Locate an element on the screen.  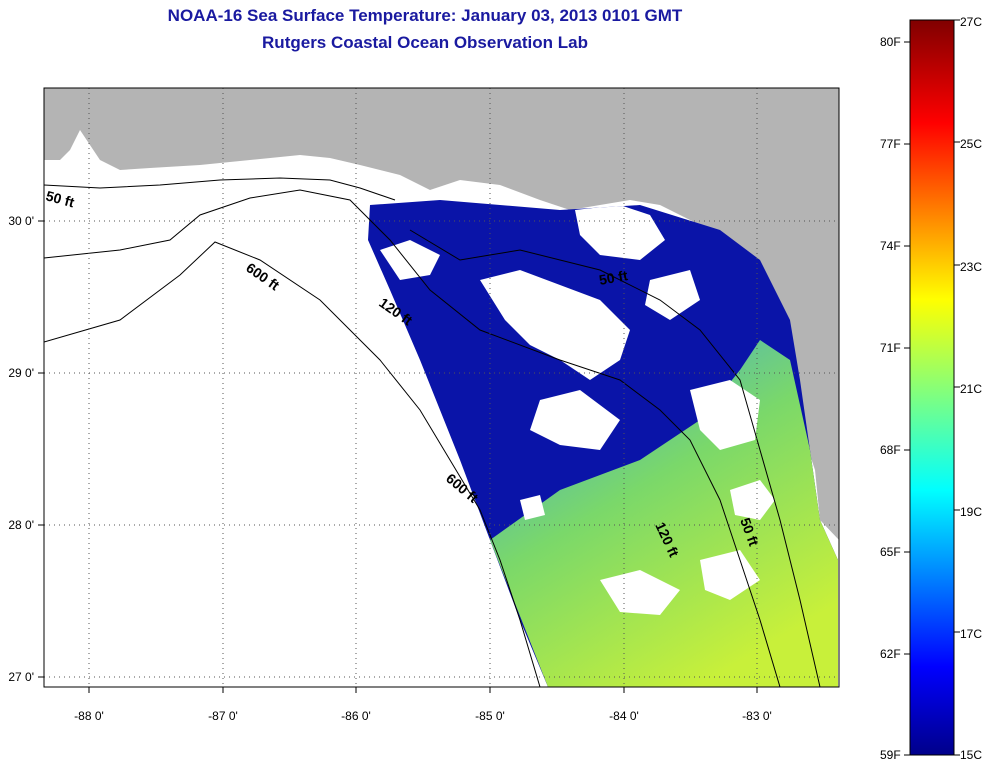
colorbar-f-label: 59F is located at coordinates (890, 755).